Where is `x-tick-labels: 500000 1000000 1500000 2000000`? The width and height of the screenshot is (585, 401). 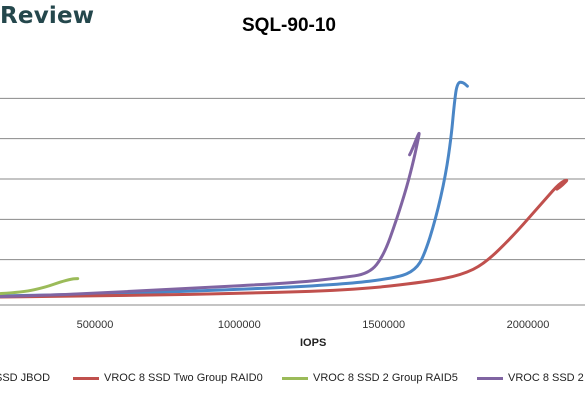 x-tick-labels: 500000 1000000 1500000 2000000 is located at coordinates (313, 325).